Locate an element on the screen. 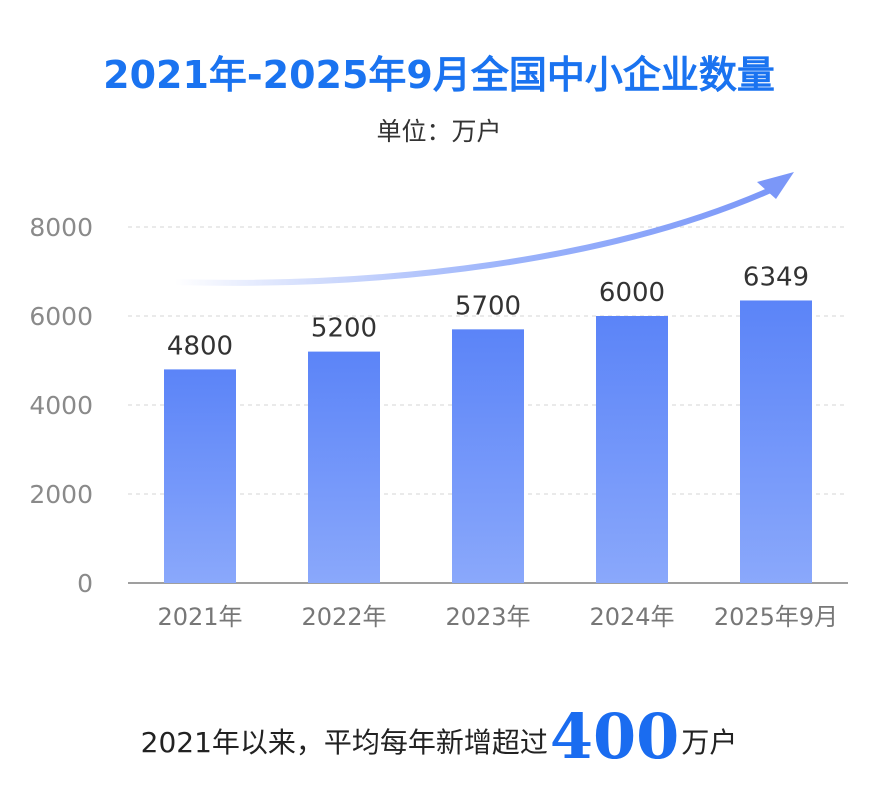  summary-text: 2021年以来，平均每年新增超过400万户 is located at coordinates (439, 736).